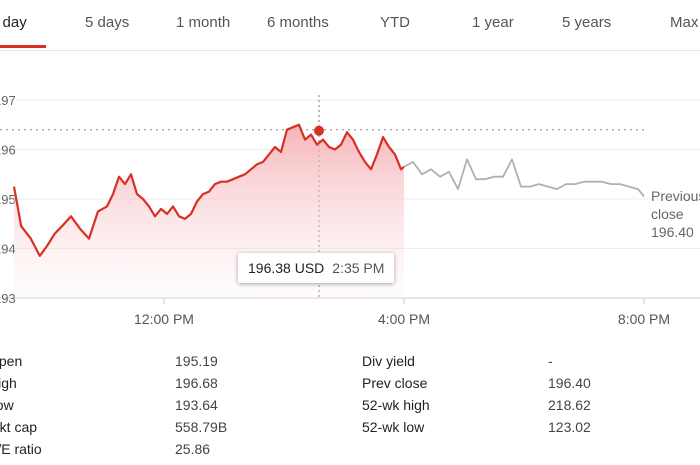 The height and width of the screenshot is (465, 700). What do you see at coordinates (21, 449) in the screenshot?
I see `stat-label-pe-ratio: P/E ratio` at bounding box center [21, 449].